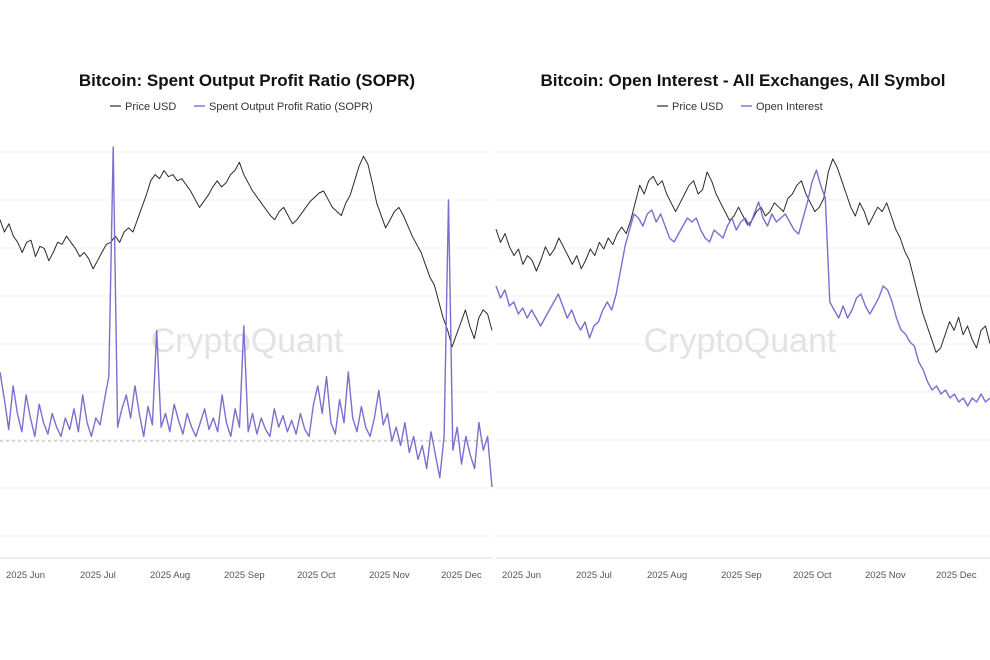 This screenshot has width=990, height=660. What do you see at coordinates (697, 107) in the screenshot?
I see `oi-legend-price-label: Price USD` at bounding box center [697, 107].